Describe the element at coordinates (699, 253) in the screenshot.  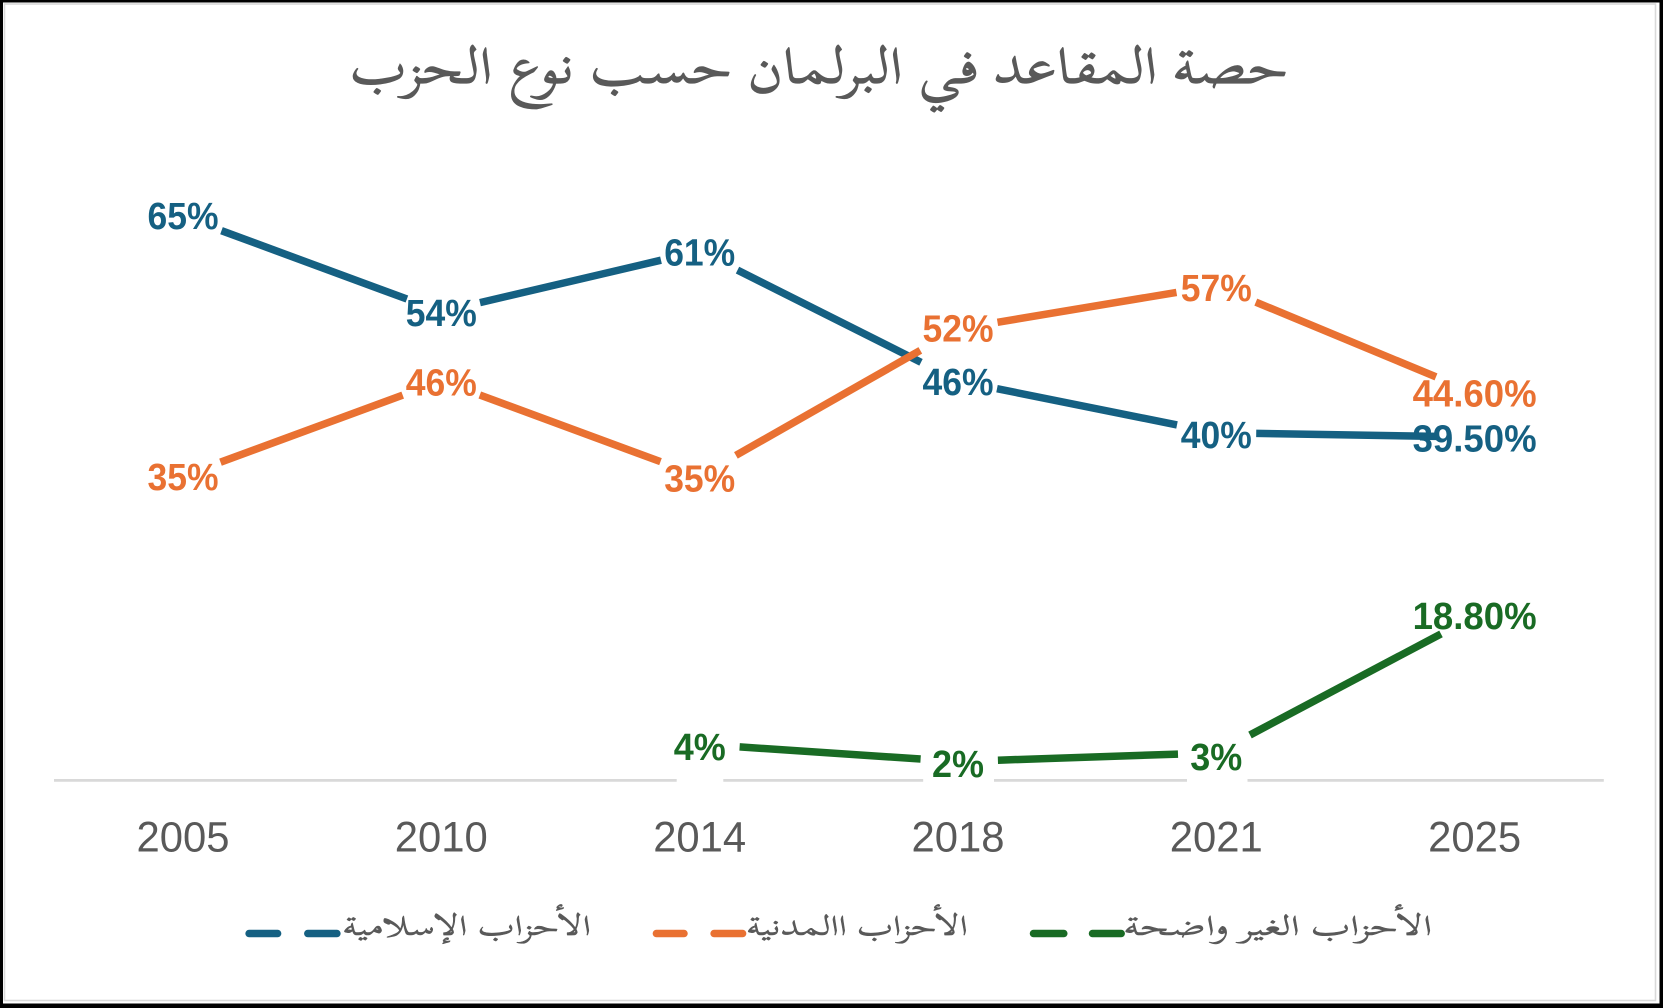
I see `svg-text: 61%` at that location.